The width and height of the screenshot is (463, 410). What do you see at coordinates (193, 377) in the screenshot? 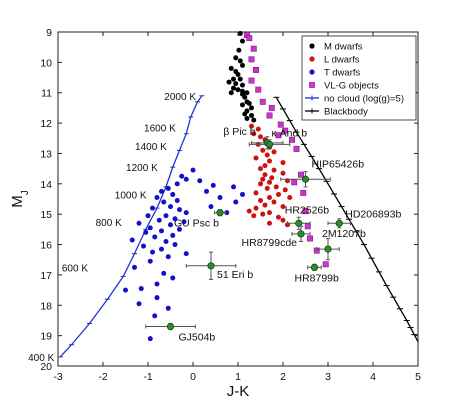
I see `x-tick-label: 0` at bounding box center [193, 377].